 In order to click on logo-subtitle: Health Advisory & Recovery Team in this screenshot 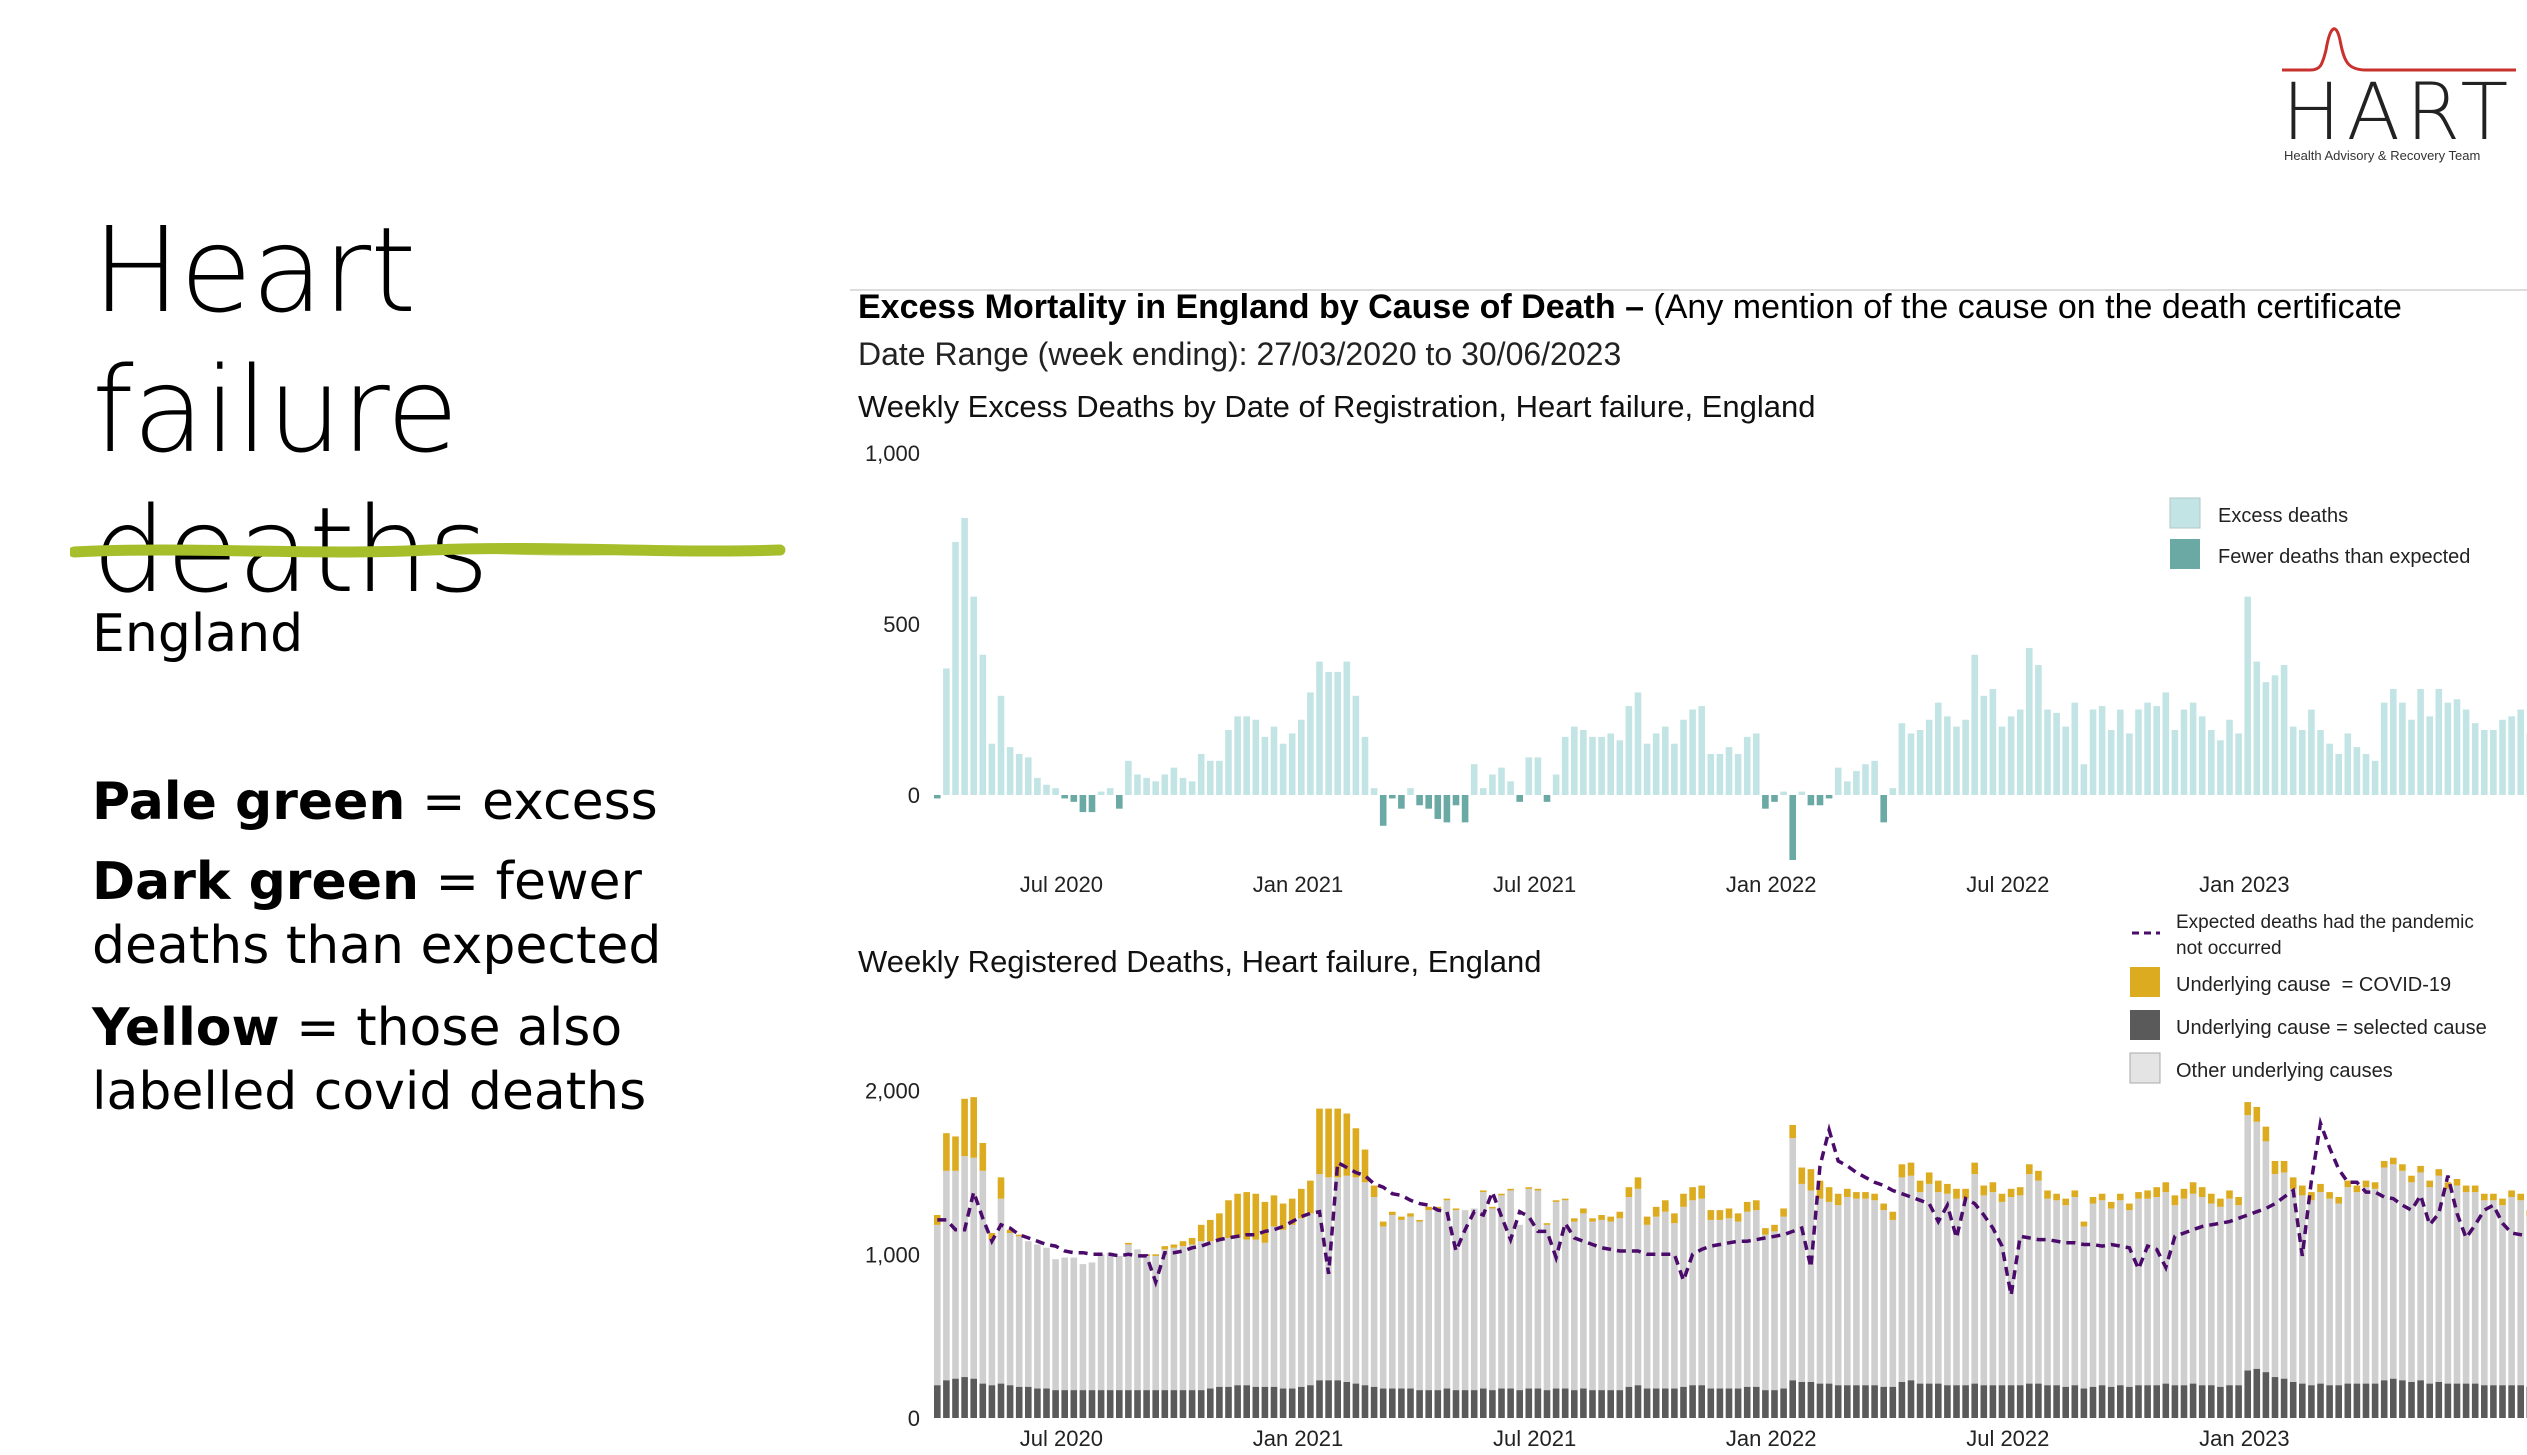, I will do `click(2382, 155)`.